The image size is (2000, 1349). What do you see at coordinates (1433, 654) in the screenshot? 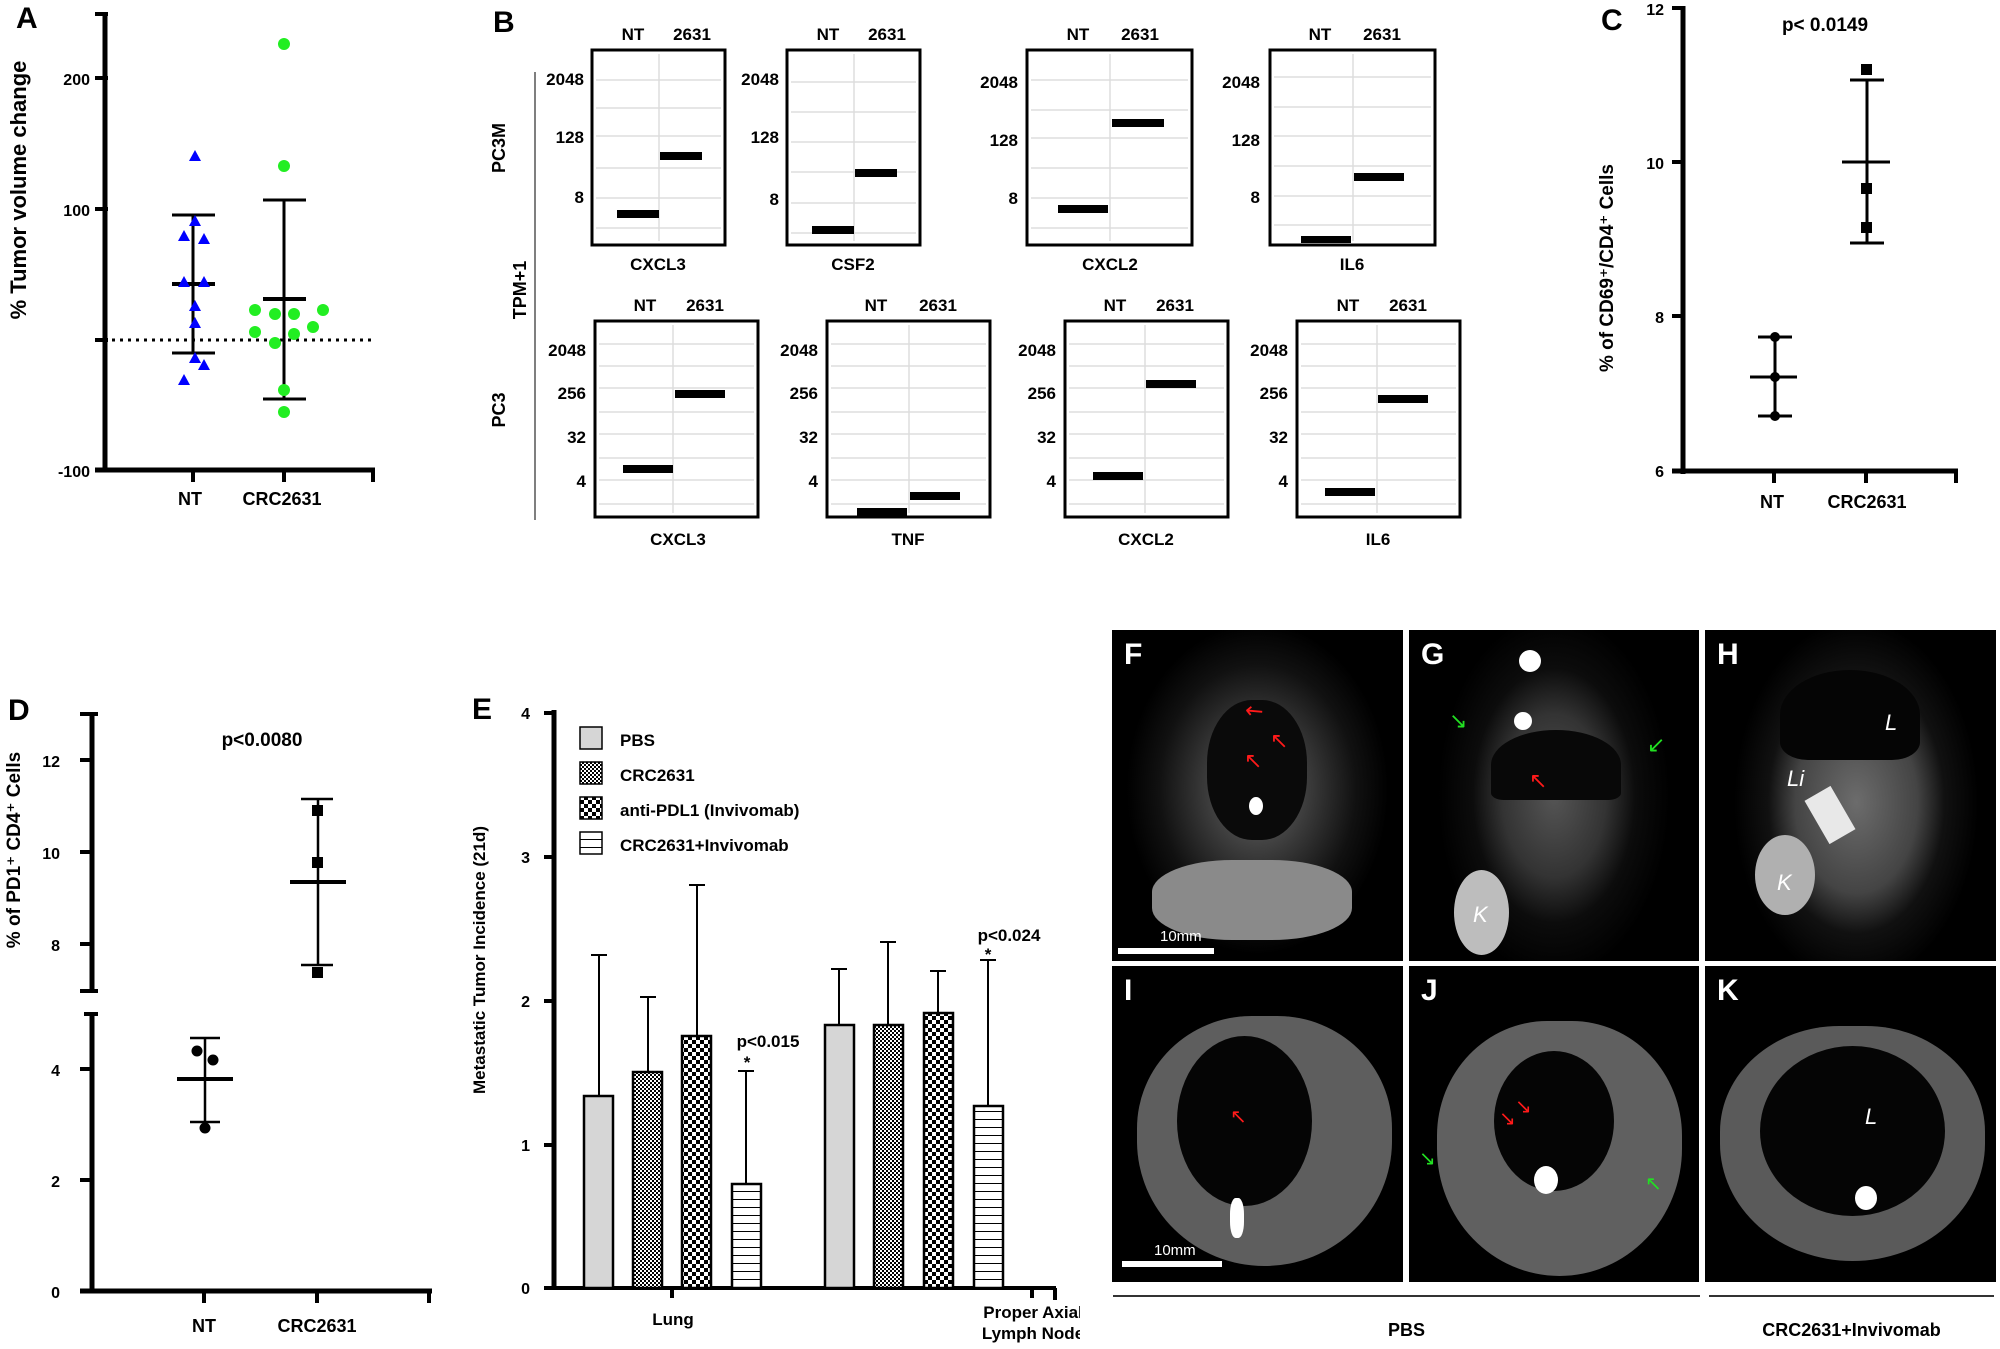
I see `mri-g-letter: G` at bounding box center [1433, 654].